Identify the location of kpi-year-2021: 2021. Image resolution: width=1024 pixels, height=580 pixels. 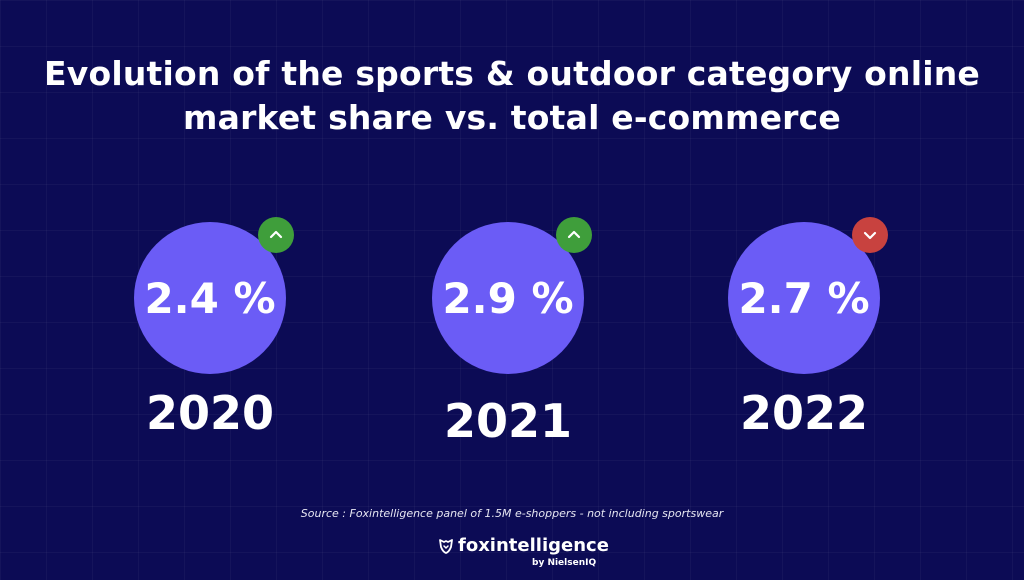
(508, 421).